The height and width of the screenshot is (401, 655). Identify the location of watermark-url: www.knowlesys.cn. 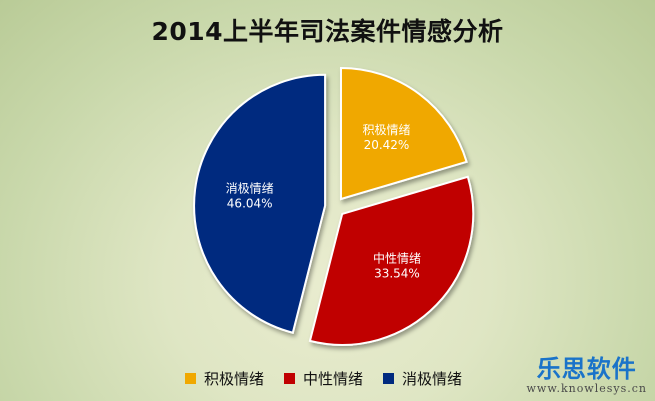
(586, 388).